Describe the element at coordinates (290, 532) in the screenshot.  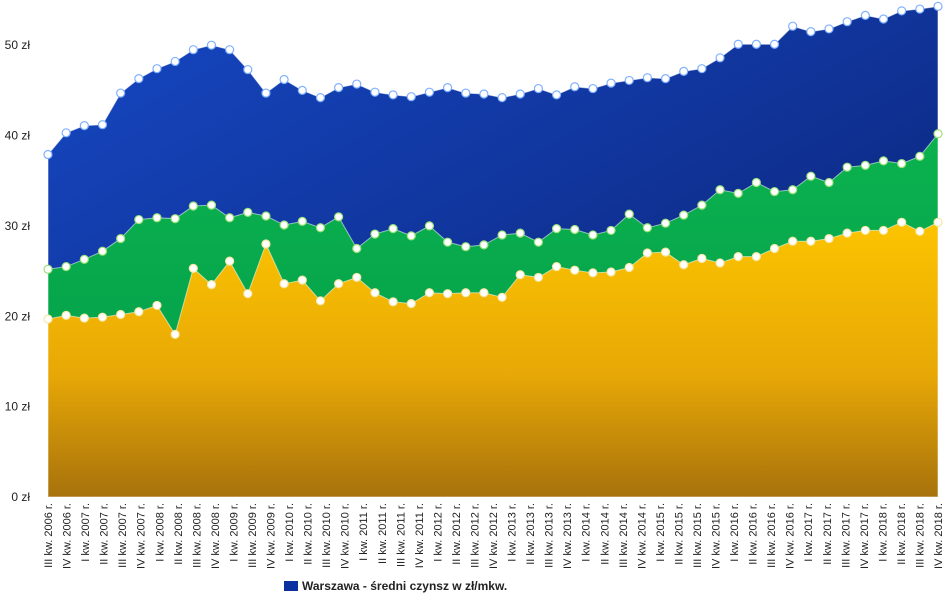
I see `x-tick-label: I kw. 2010 r.` at that location.